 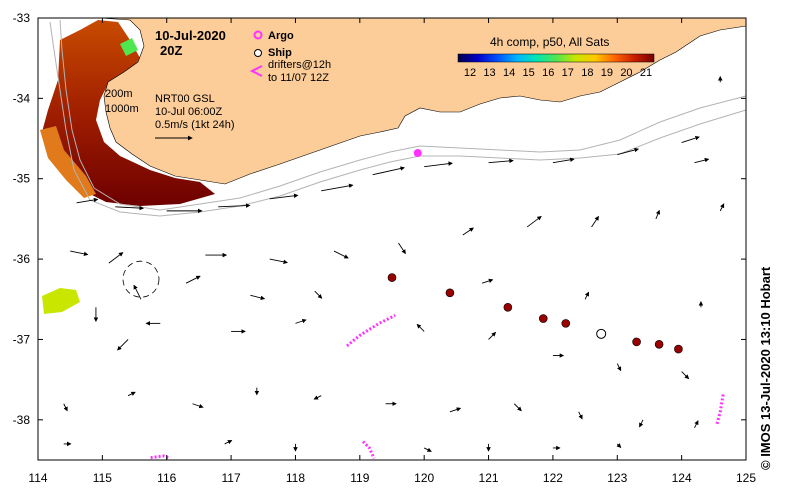 What do you see at coordinates (258, 53) in the screenshot?
I see `ship-legend-icon` at bounding box center [258, 53].